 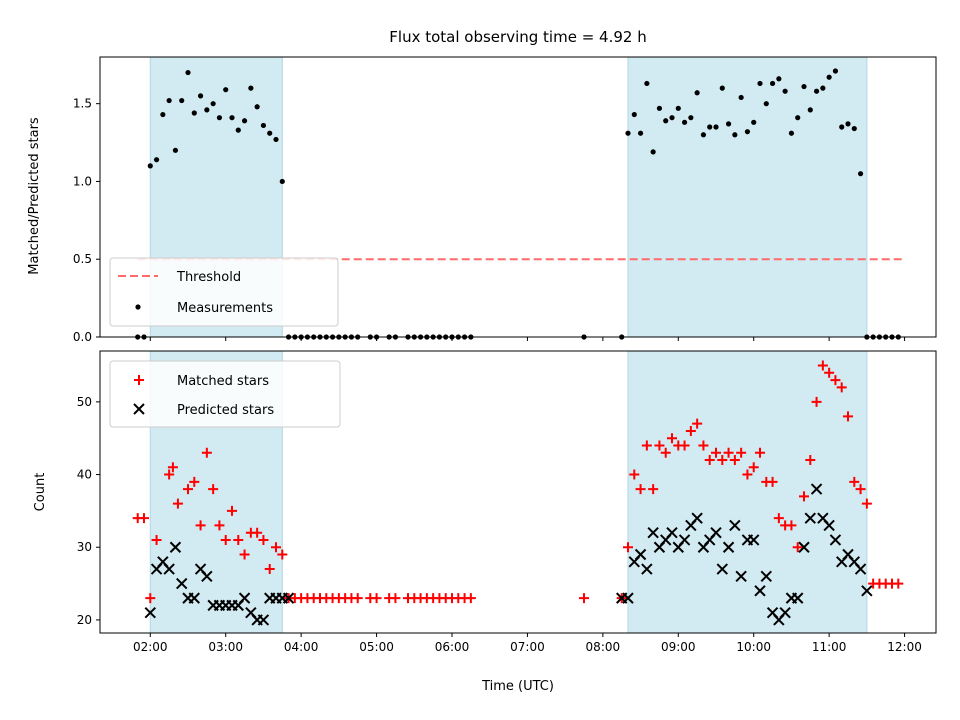 I want to click on x-axis-label: Time (UTC), so click(x=517, y=686).